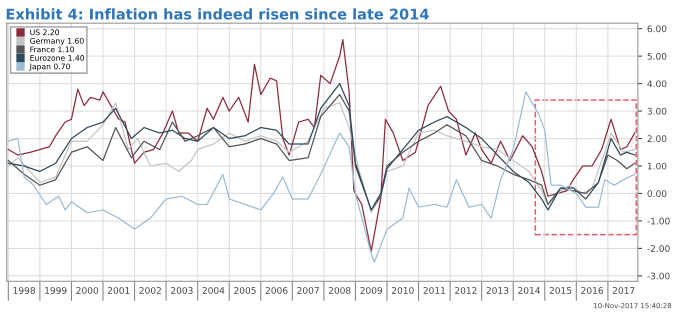 The height and width of the screenshot is (331, 675). Describe the element at coordinates (561, 290) in the screenshot. I see `x-tick-label: 2015` at that location.